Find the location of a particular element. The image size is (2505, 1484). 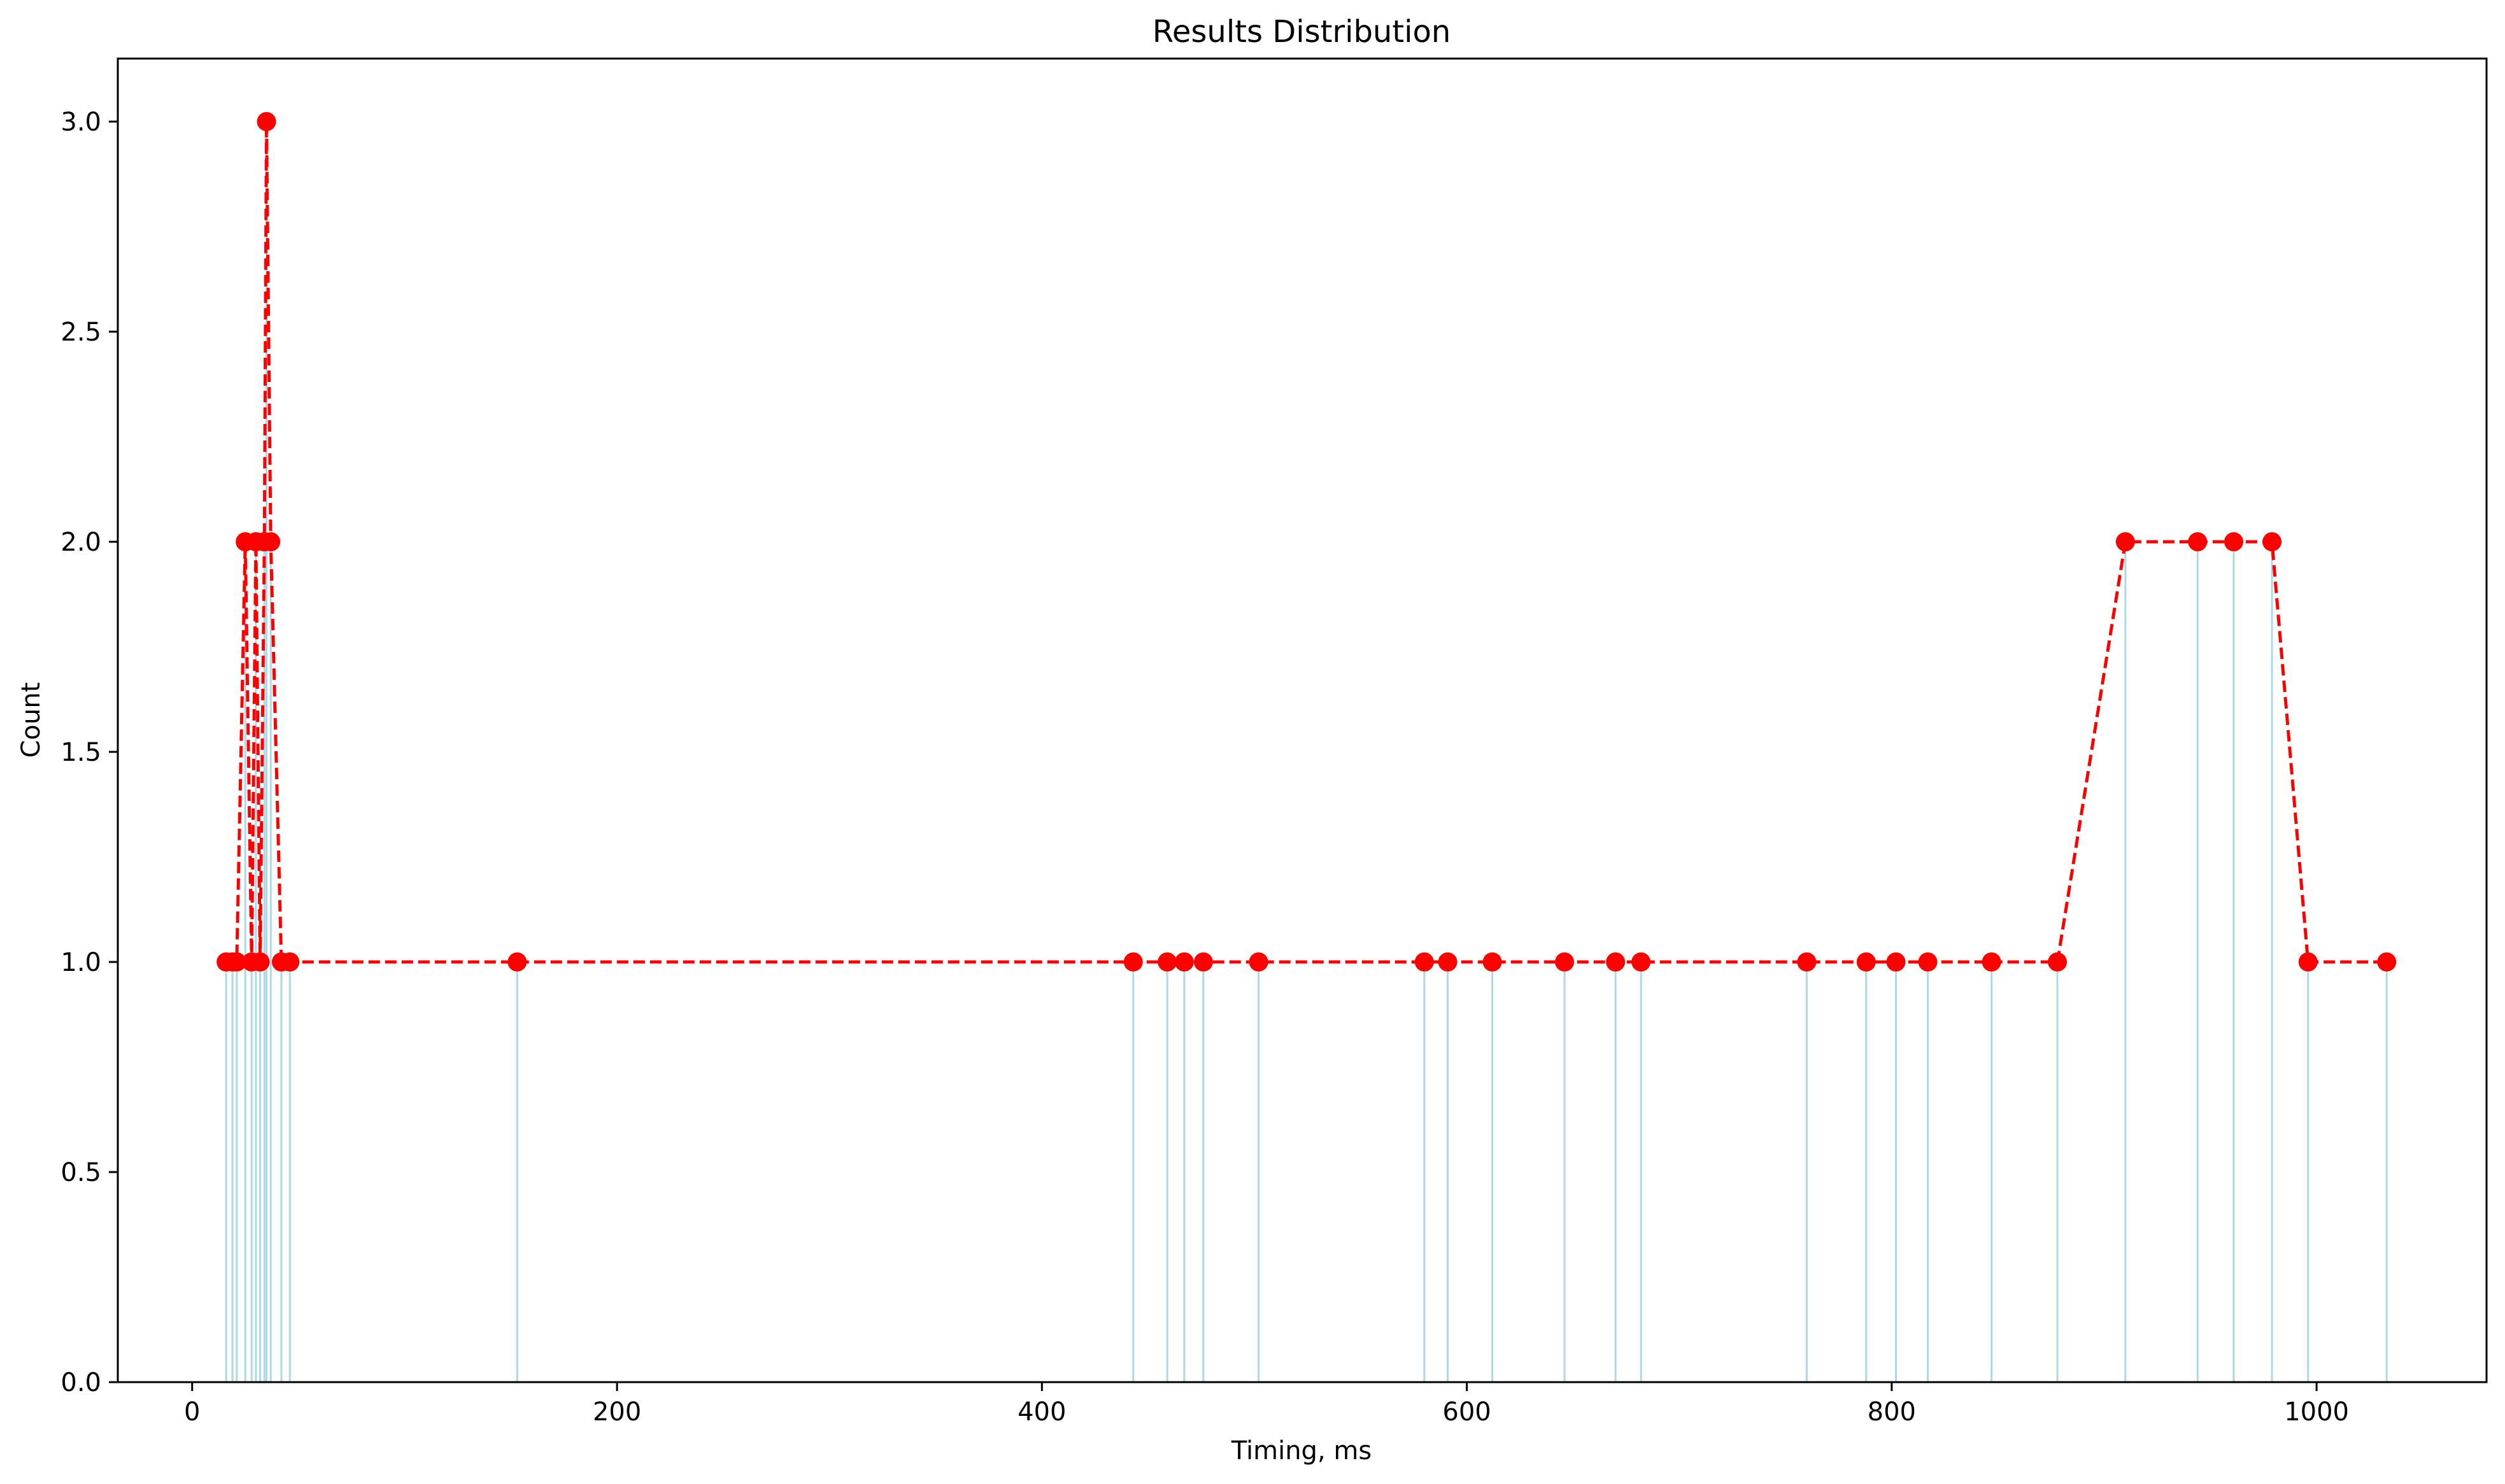

y-tick-label: 0.5 is located at coordinates (80, 1172).